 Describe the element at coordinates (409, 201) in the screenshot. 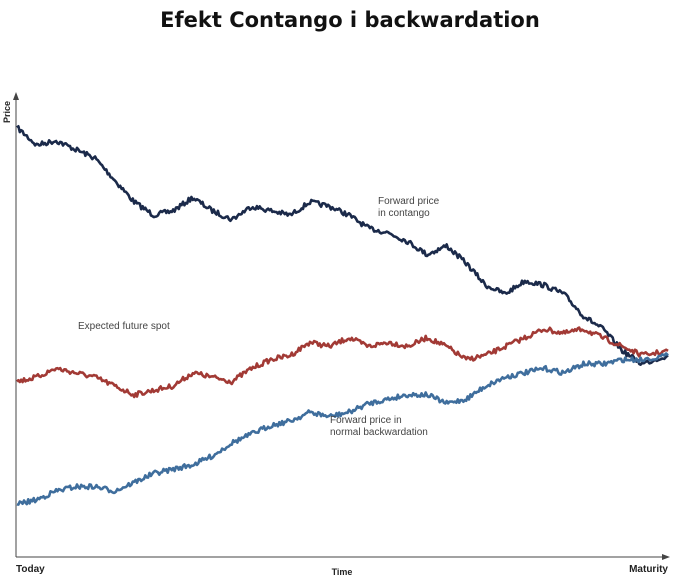

I see `annotation-0-line-0: Forward price` at that location.